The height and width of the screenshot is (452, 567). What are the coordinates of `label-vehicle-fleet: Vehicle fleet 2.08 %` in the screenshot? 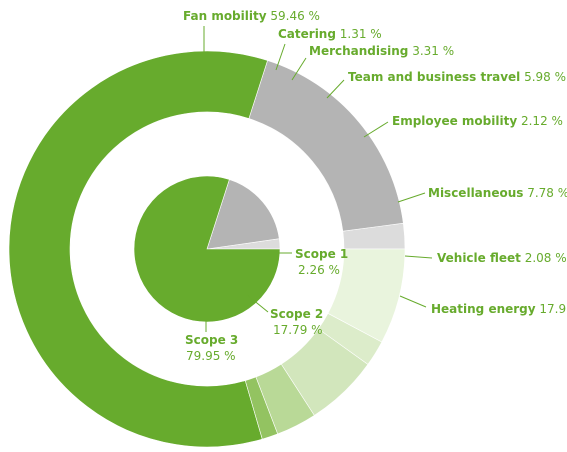 It's located at (502, 258).